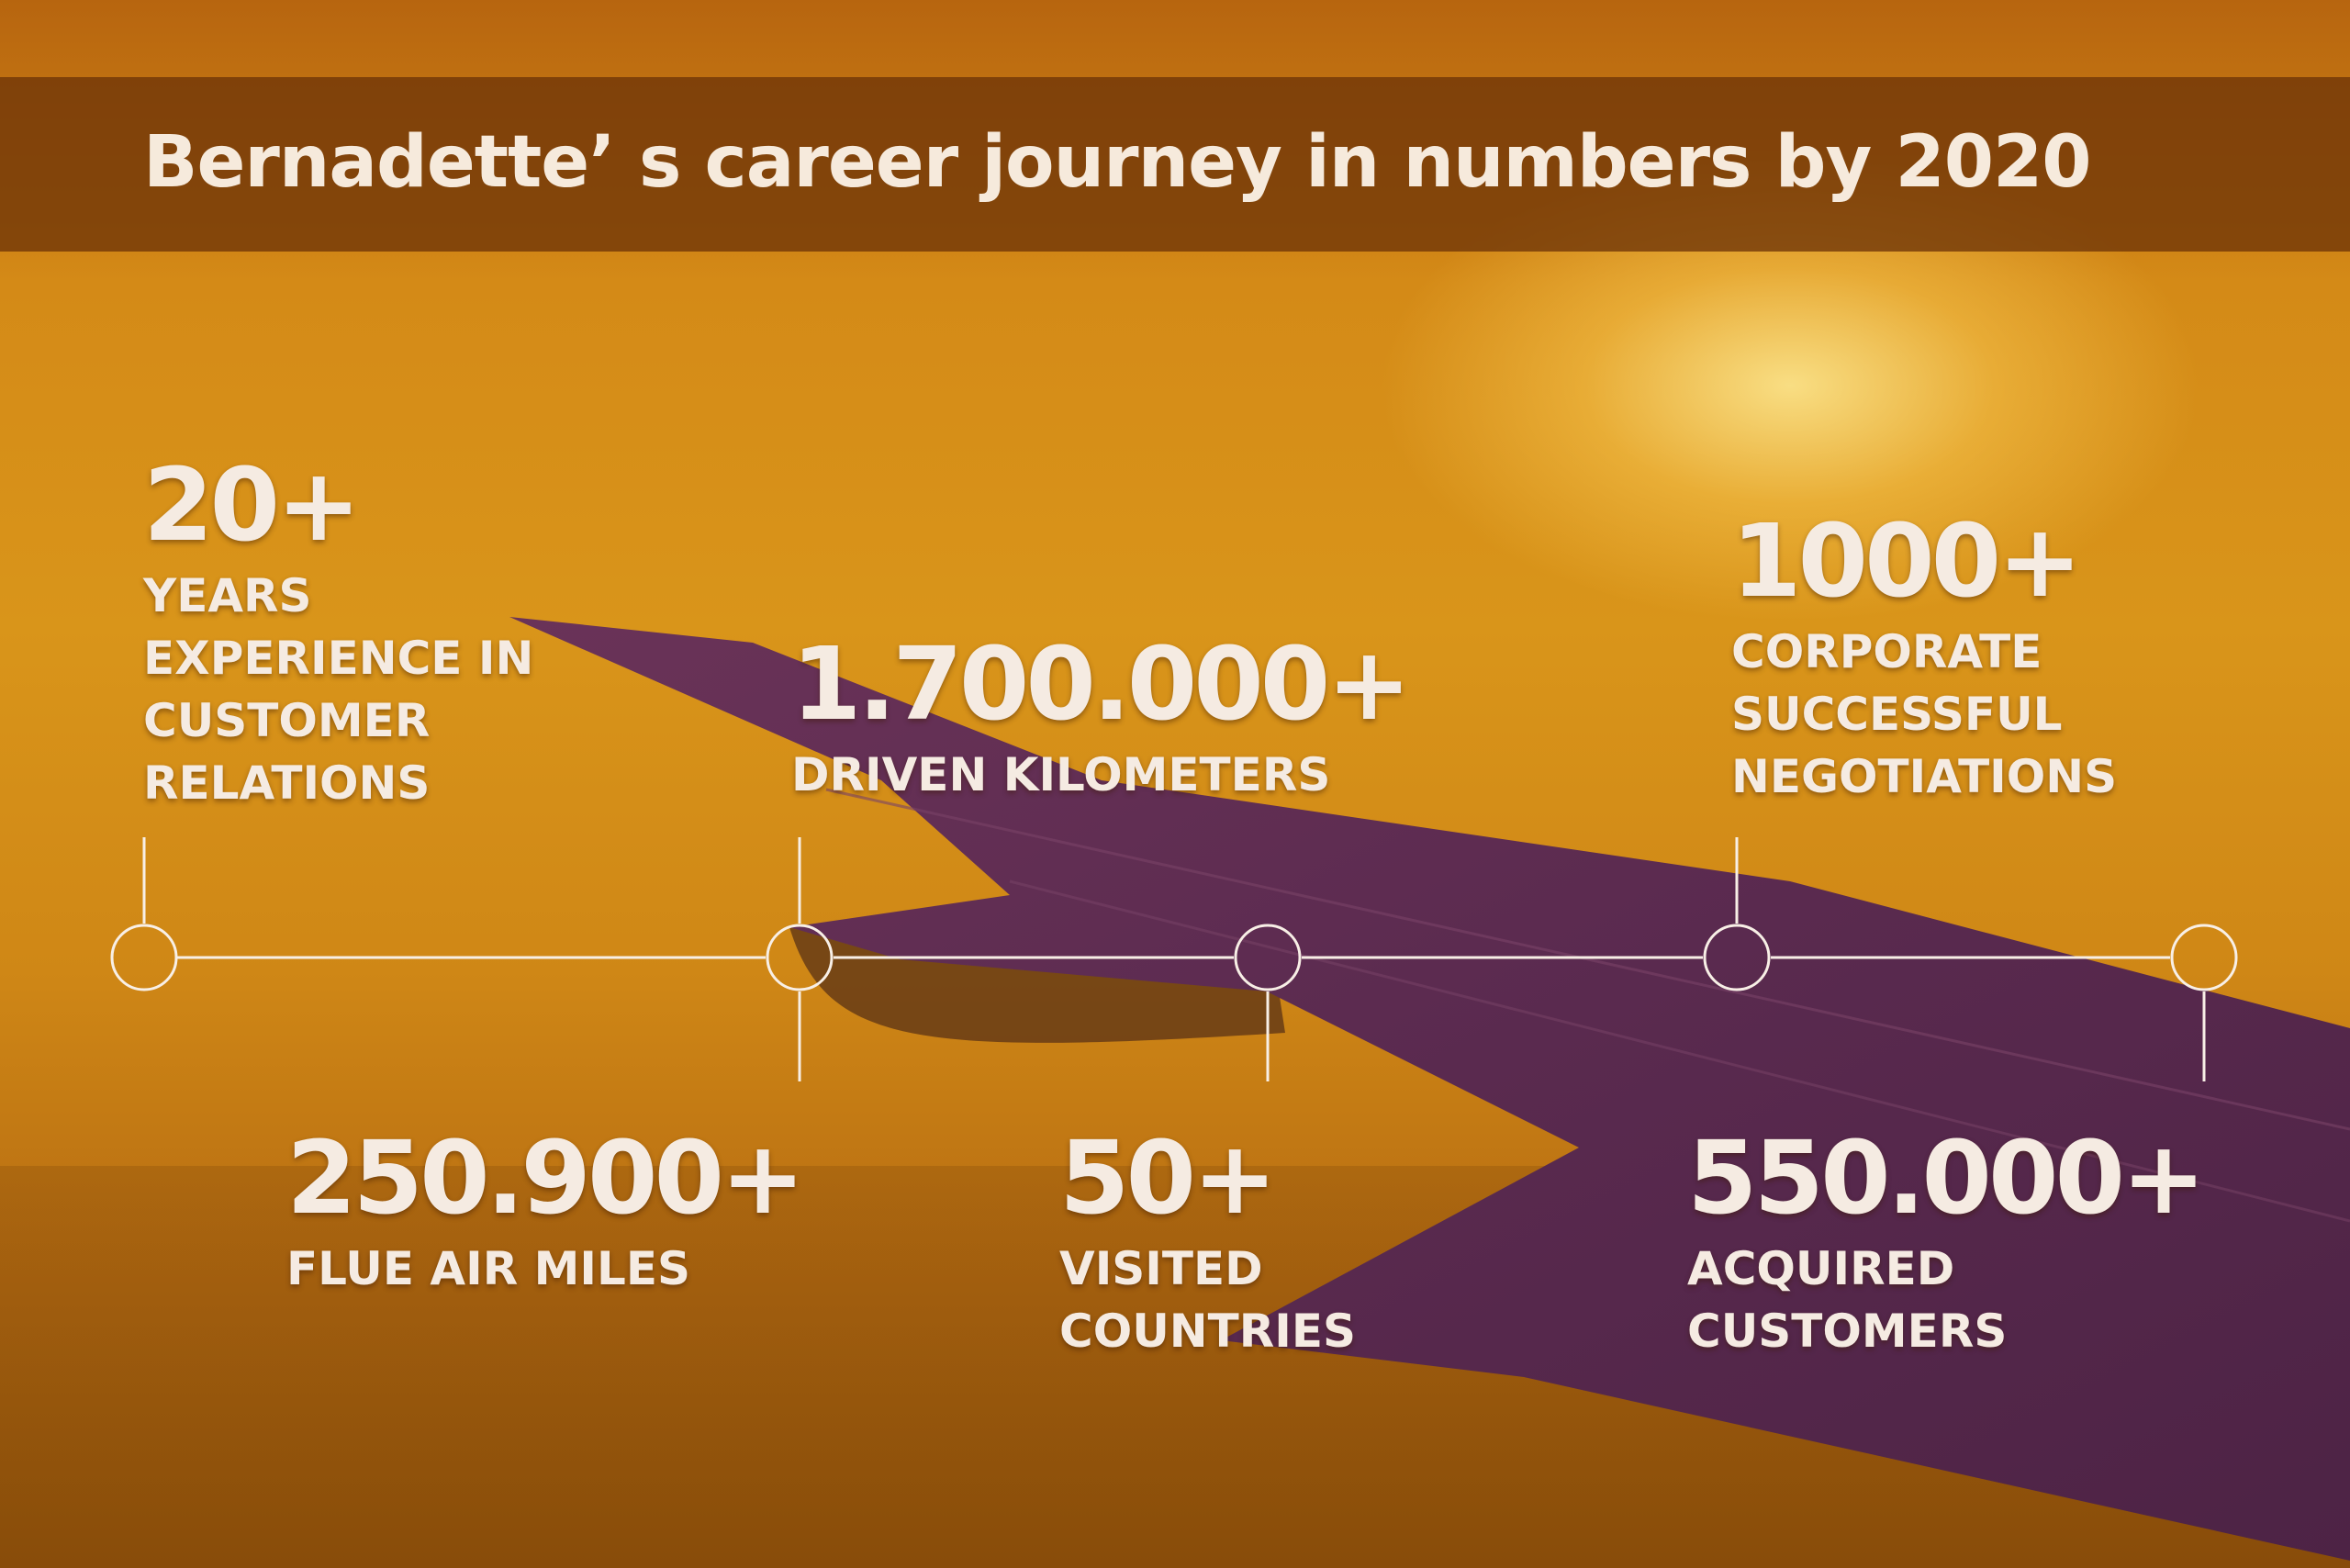  I want to click on stat-label: DRIVEN KILOMETERS, so click(1061, 774).